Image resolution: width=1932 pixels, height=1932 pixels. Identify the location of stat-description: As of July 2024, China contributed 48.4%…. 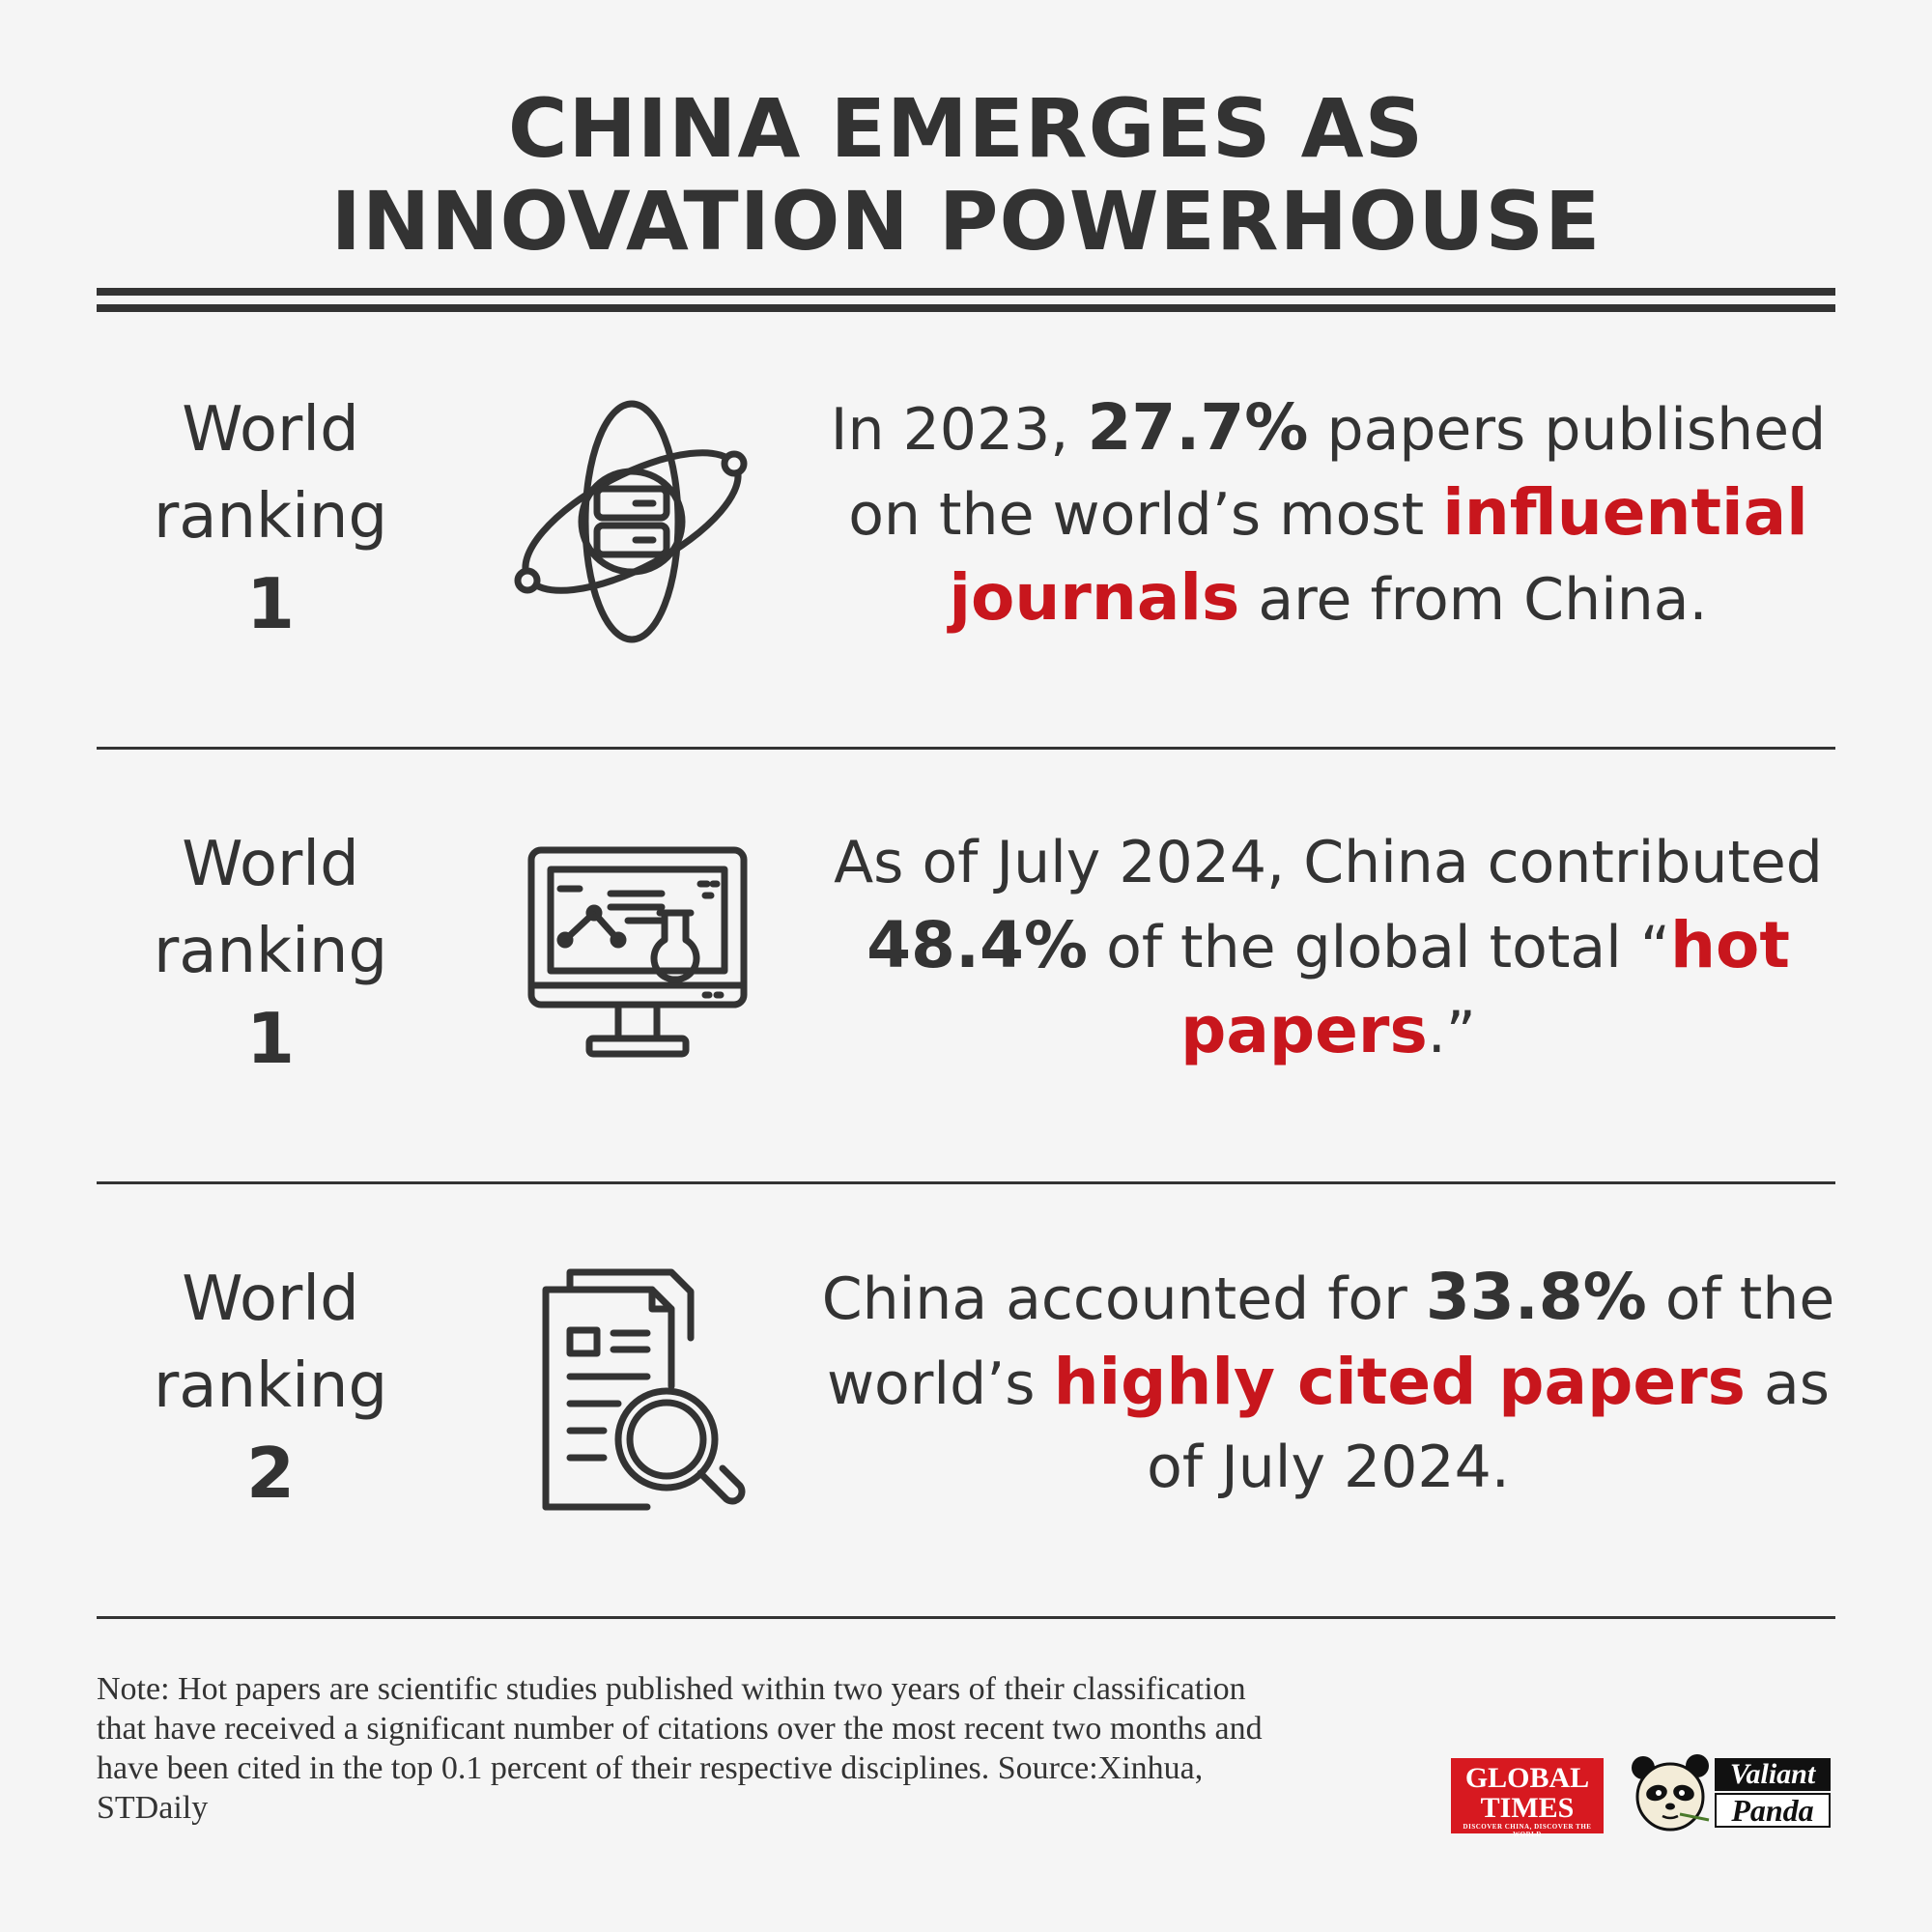
(1328, 947).